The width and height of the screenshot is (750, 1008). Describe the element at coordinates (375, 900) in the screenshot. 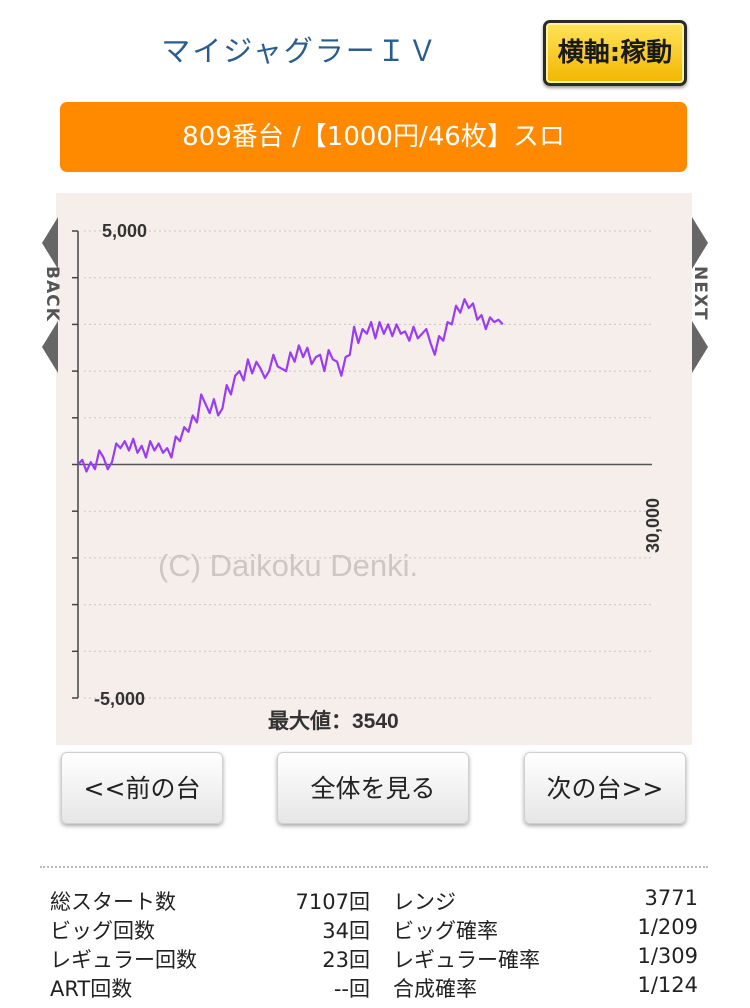

I see `stat-row: 総スタート数 7107回 レンジ 3771` at that location.